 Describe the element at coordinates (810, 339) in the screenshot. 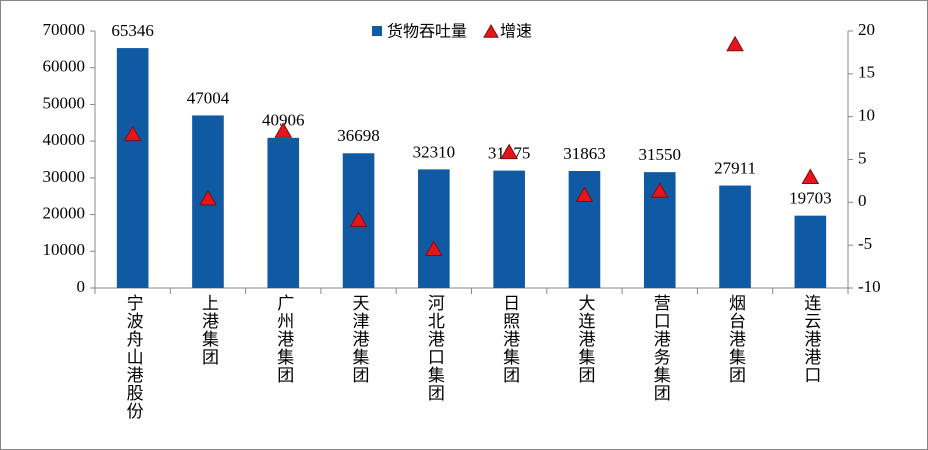

I see `x-tick-label: 连云港港口` at that location.